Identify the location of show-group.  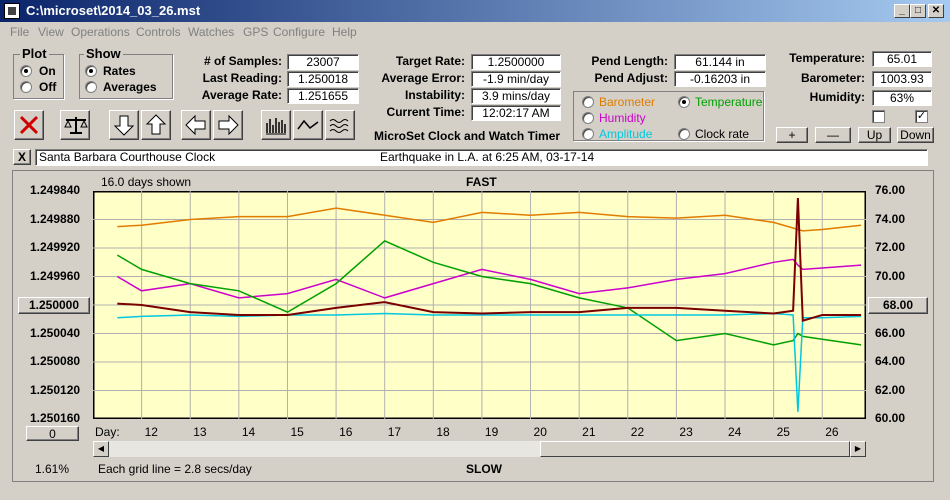
(126, 76).